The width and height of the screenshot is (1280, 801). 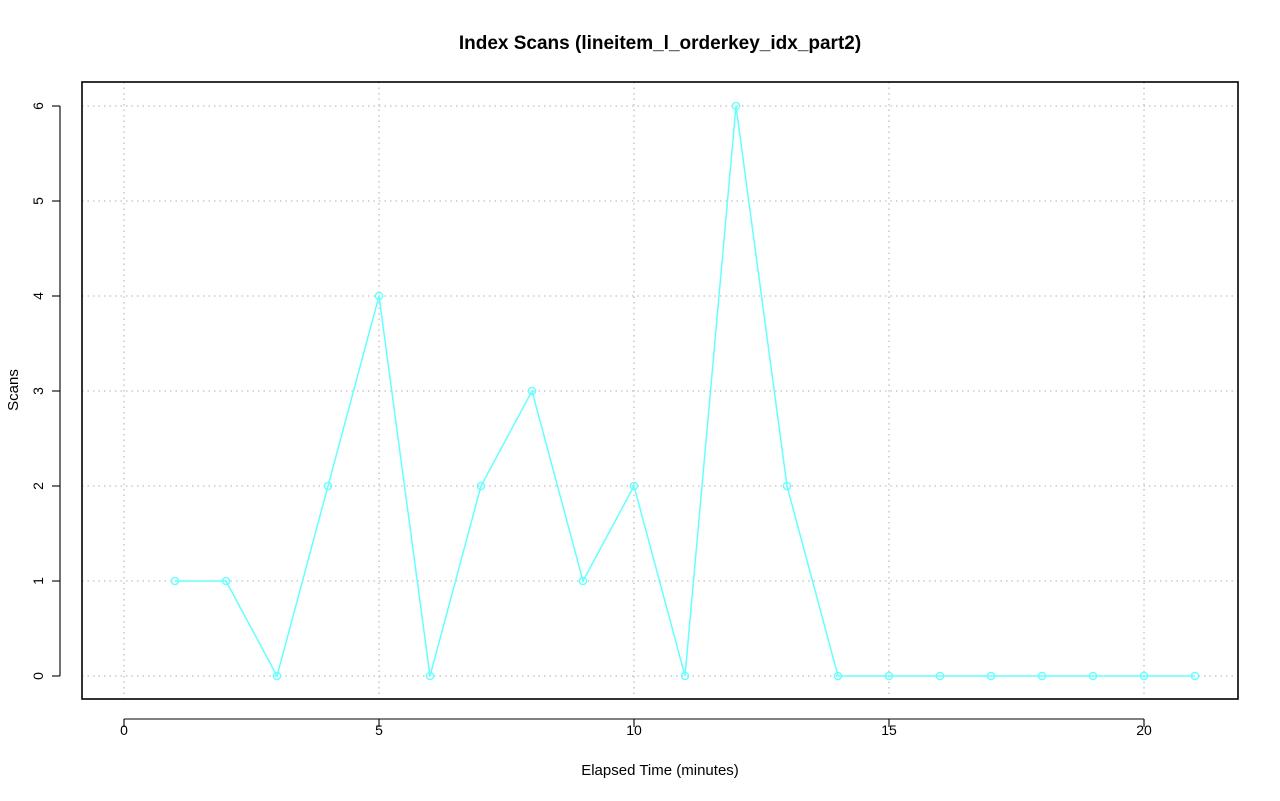 What do you see at coordinates (889, 730) in the screenshot?
I see `x-tick-label: 15` at bounding box center [889, 730].